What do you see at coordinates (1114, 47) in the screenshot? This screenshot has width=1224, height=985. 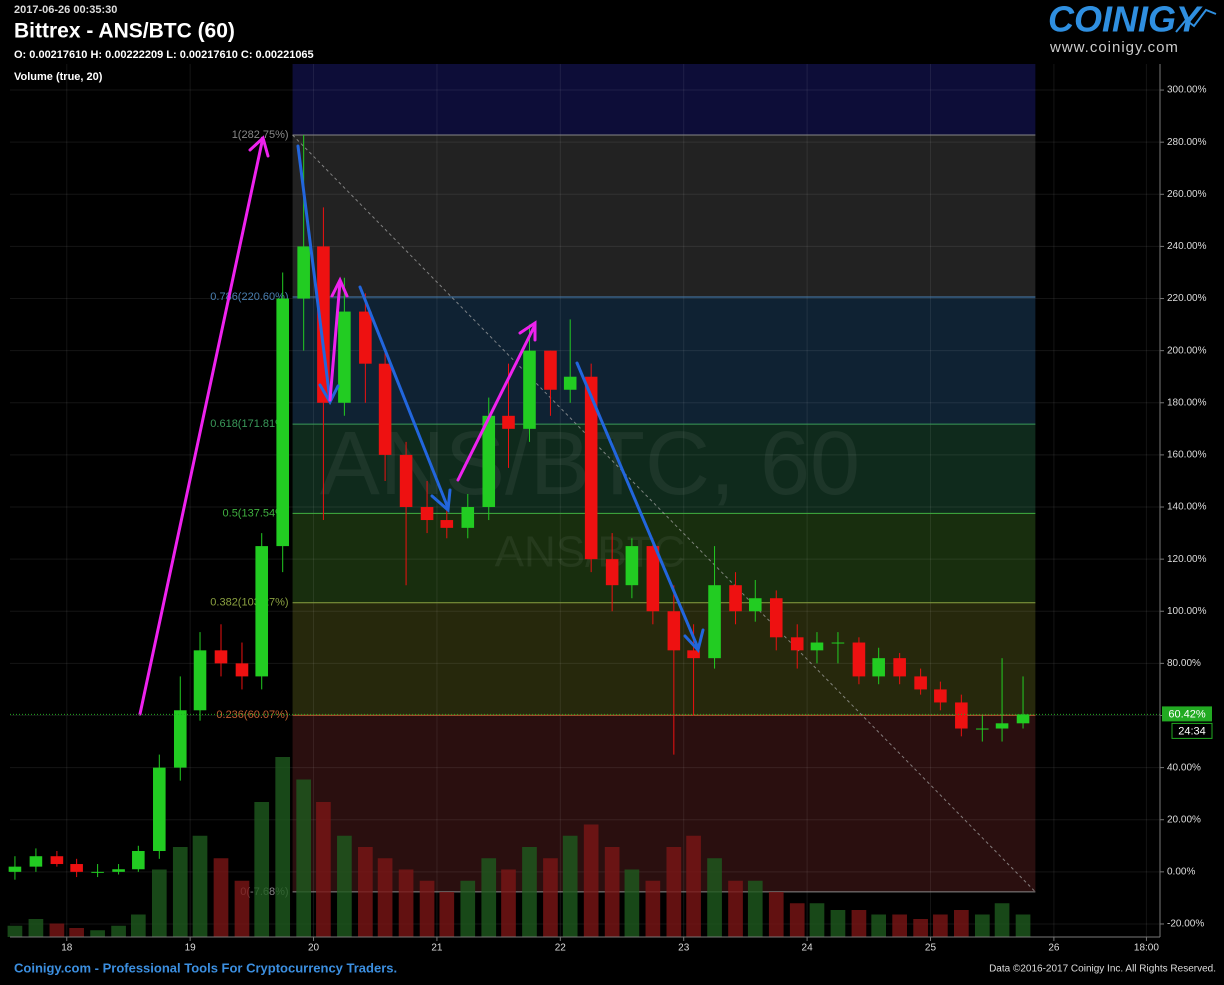 I see `logo-url: www.coinigy.com` at bounding box center [1114, 47].